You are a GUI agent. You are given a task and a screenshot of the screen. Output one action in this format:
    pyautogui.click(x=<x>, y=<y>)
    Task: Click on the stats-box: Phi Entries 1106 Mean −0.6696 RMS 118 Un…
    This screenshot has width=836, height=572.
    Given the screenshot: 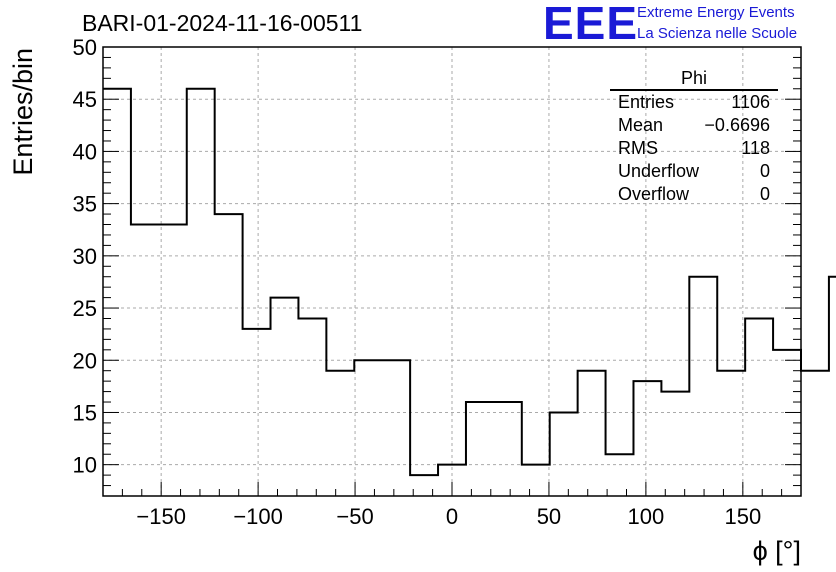 What is the action you would take?
    pyautogui.click(x=694, y=137)
    